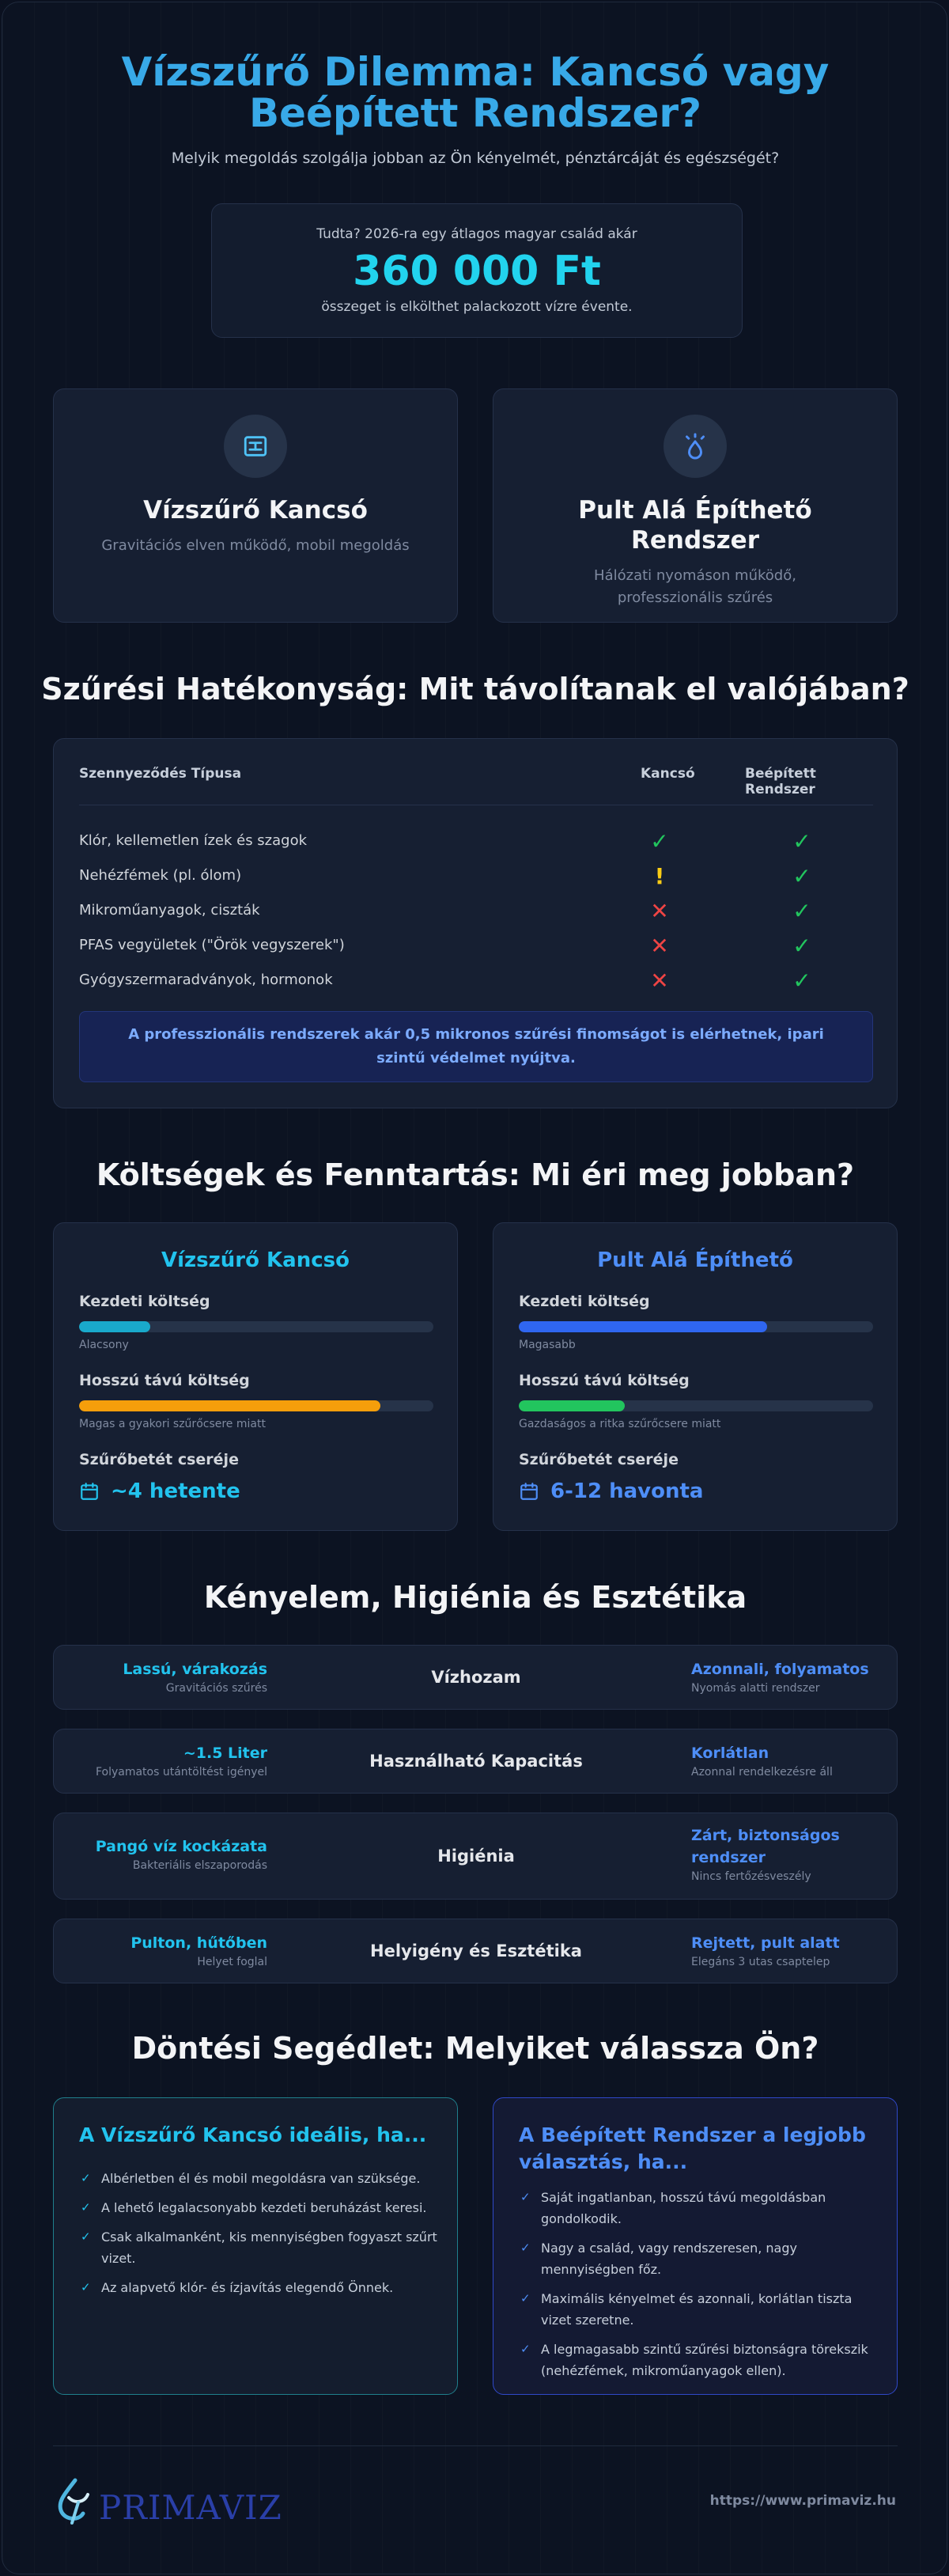 Image resolution: width=949 pixels, height=2576 pixels. Describe the element at coordinates (781, 781) in the screenshot. I see `header-system: Beépített Rendszer` at that location.